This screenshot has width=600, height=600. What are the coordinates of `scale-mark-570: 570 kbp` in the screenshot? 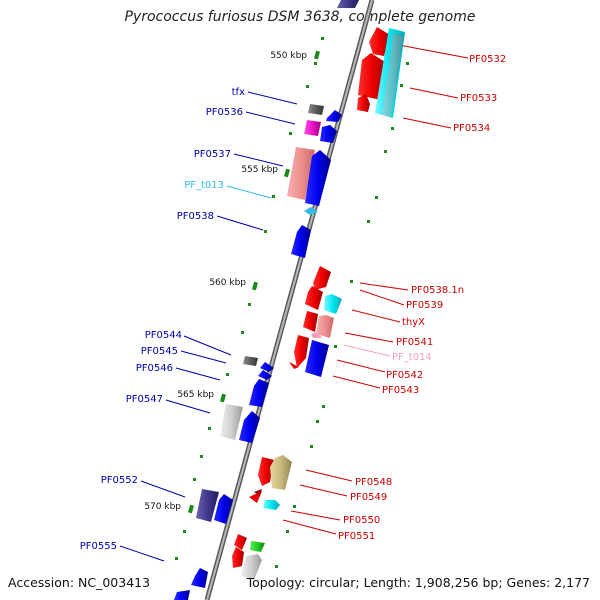 It's located at (169, 508).